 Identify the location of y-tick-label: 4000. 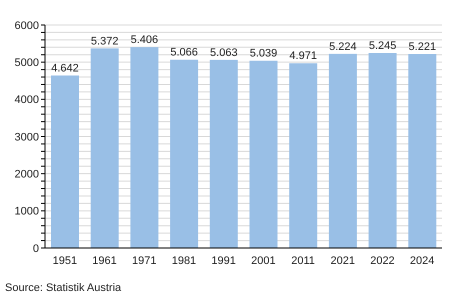
(26, 100).